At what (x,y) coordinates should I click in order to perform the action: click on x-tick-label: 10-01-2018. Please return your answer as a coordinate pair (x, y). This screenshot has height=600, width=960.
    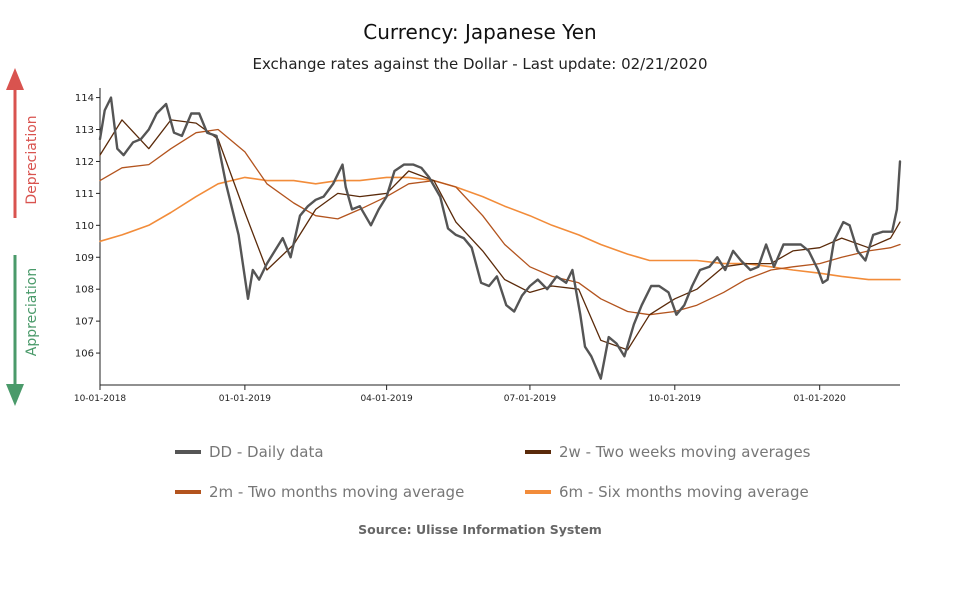
    Looking at the image, I should click on (100, 399).